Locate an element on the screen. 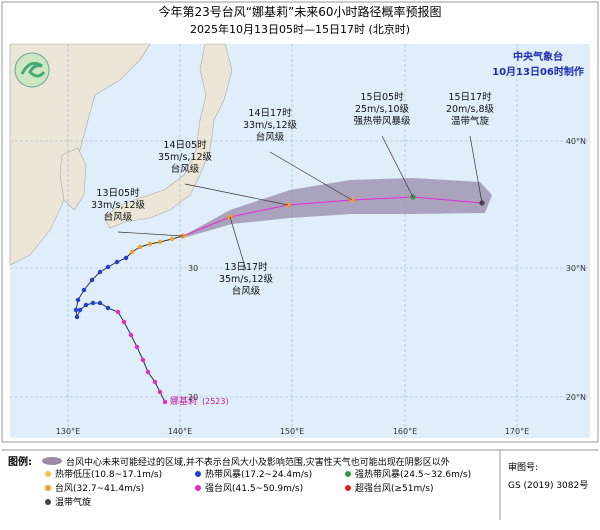 This screenshot has height=530, width=600. callout-text: 15日17时 is located at coordinates (470, 97).